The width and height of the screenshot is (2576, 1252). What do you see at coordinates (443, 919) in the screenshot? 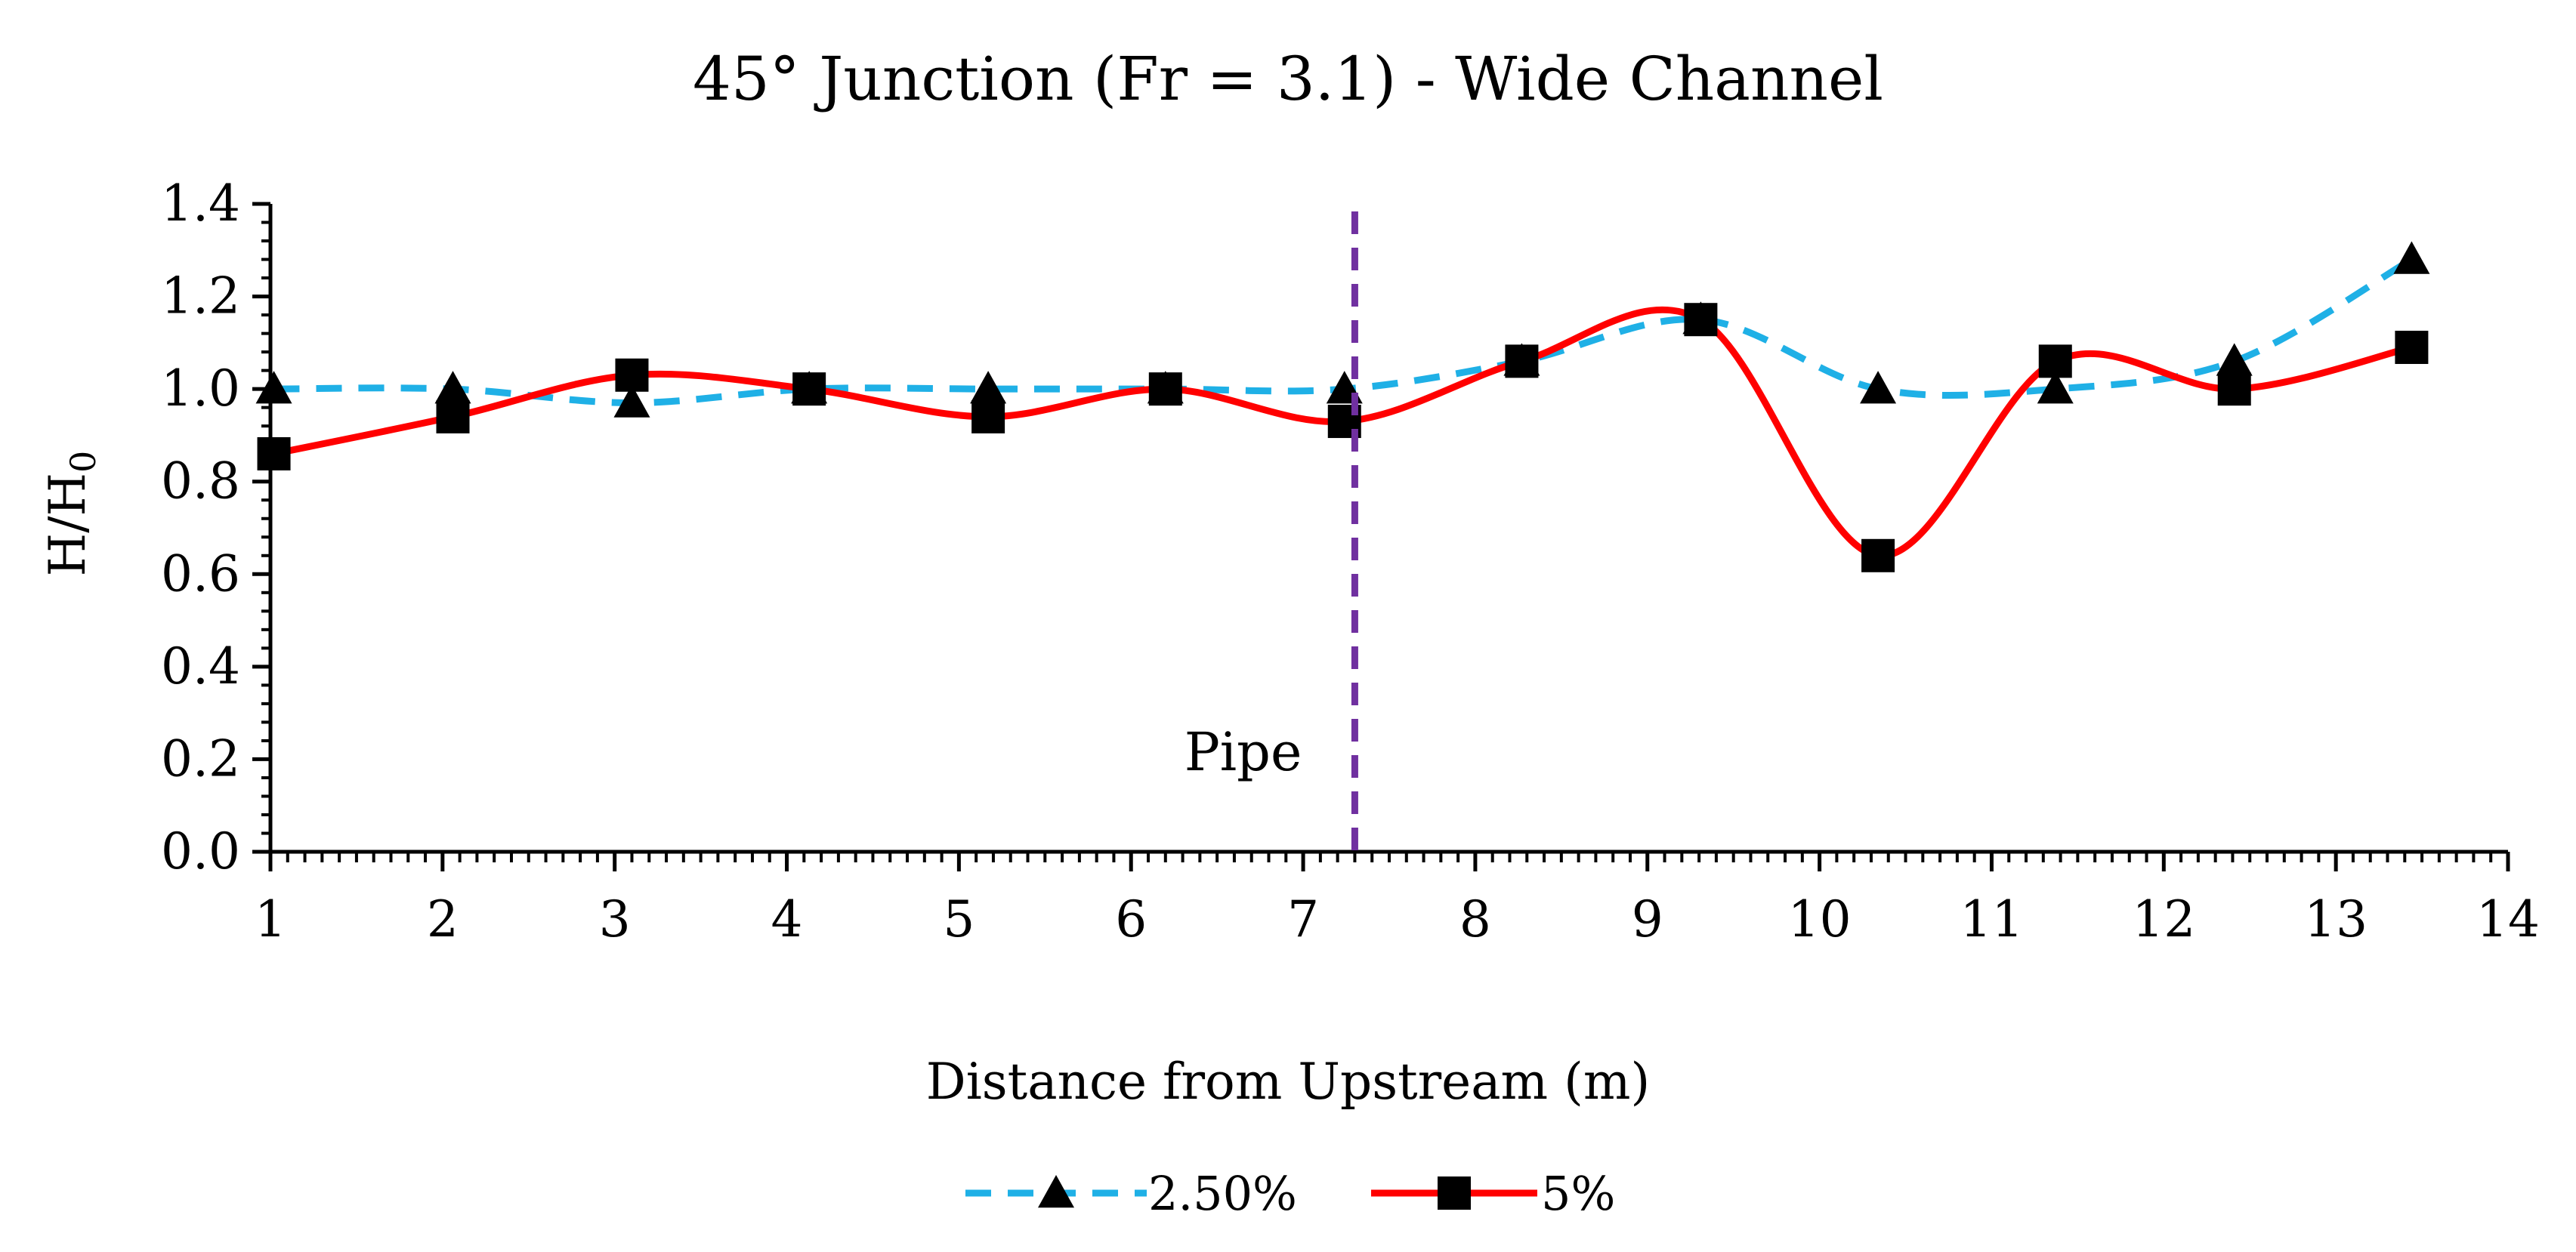
I see `x-tick-label: 2` at bounding box center [443, 919].